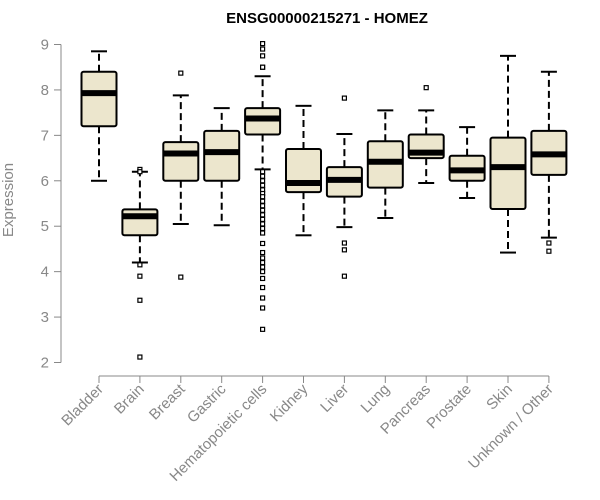  What do you see at coordinates (45, 45) in the screenshot?
I see `y-tick-label: 9` at bounding box center [45, 45].